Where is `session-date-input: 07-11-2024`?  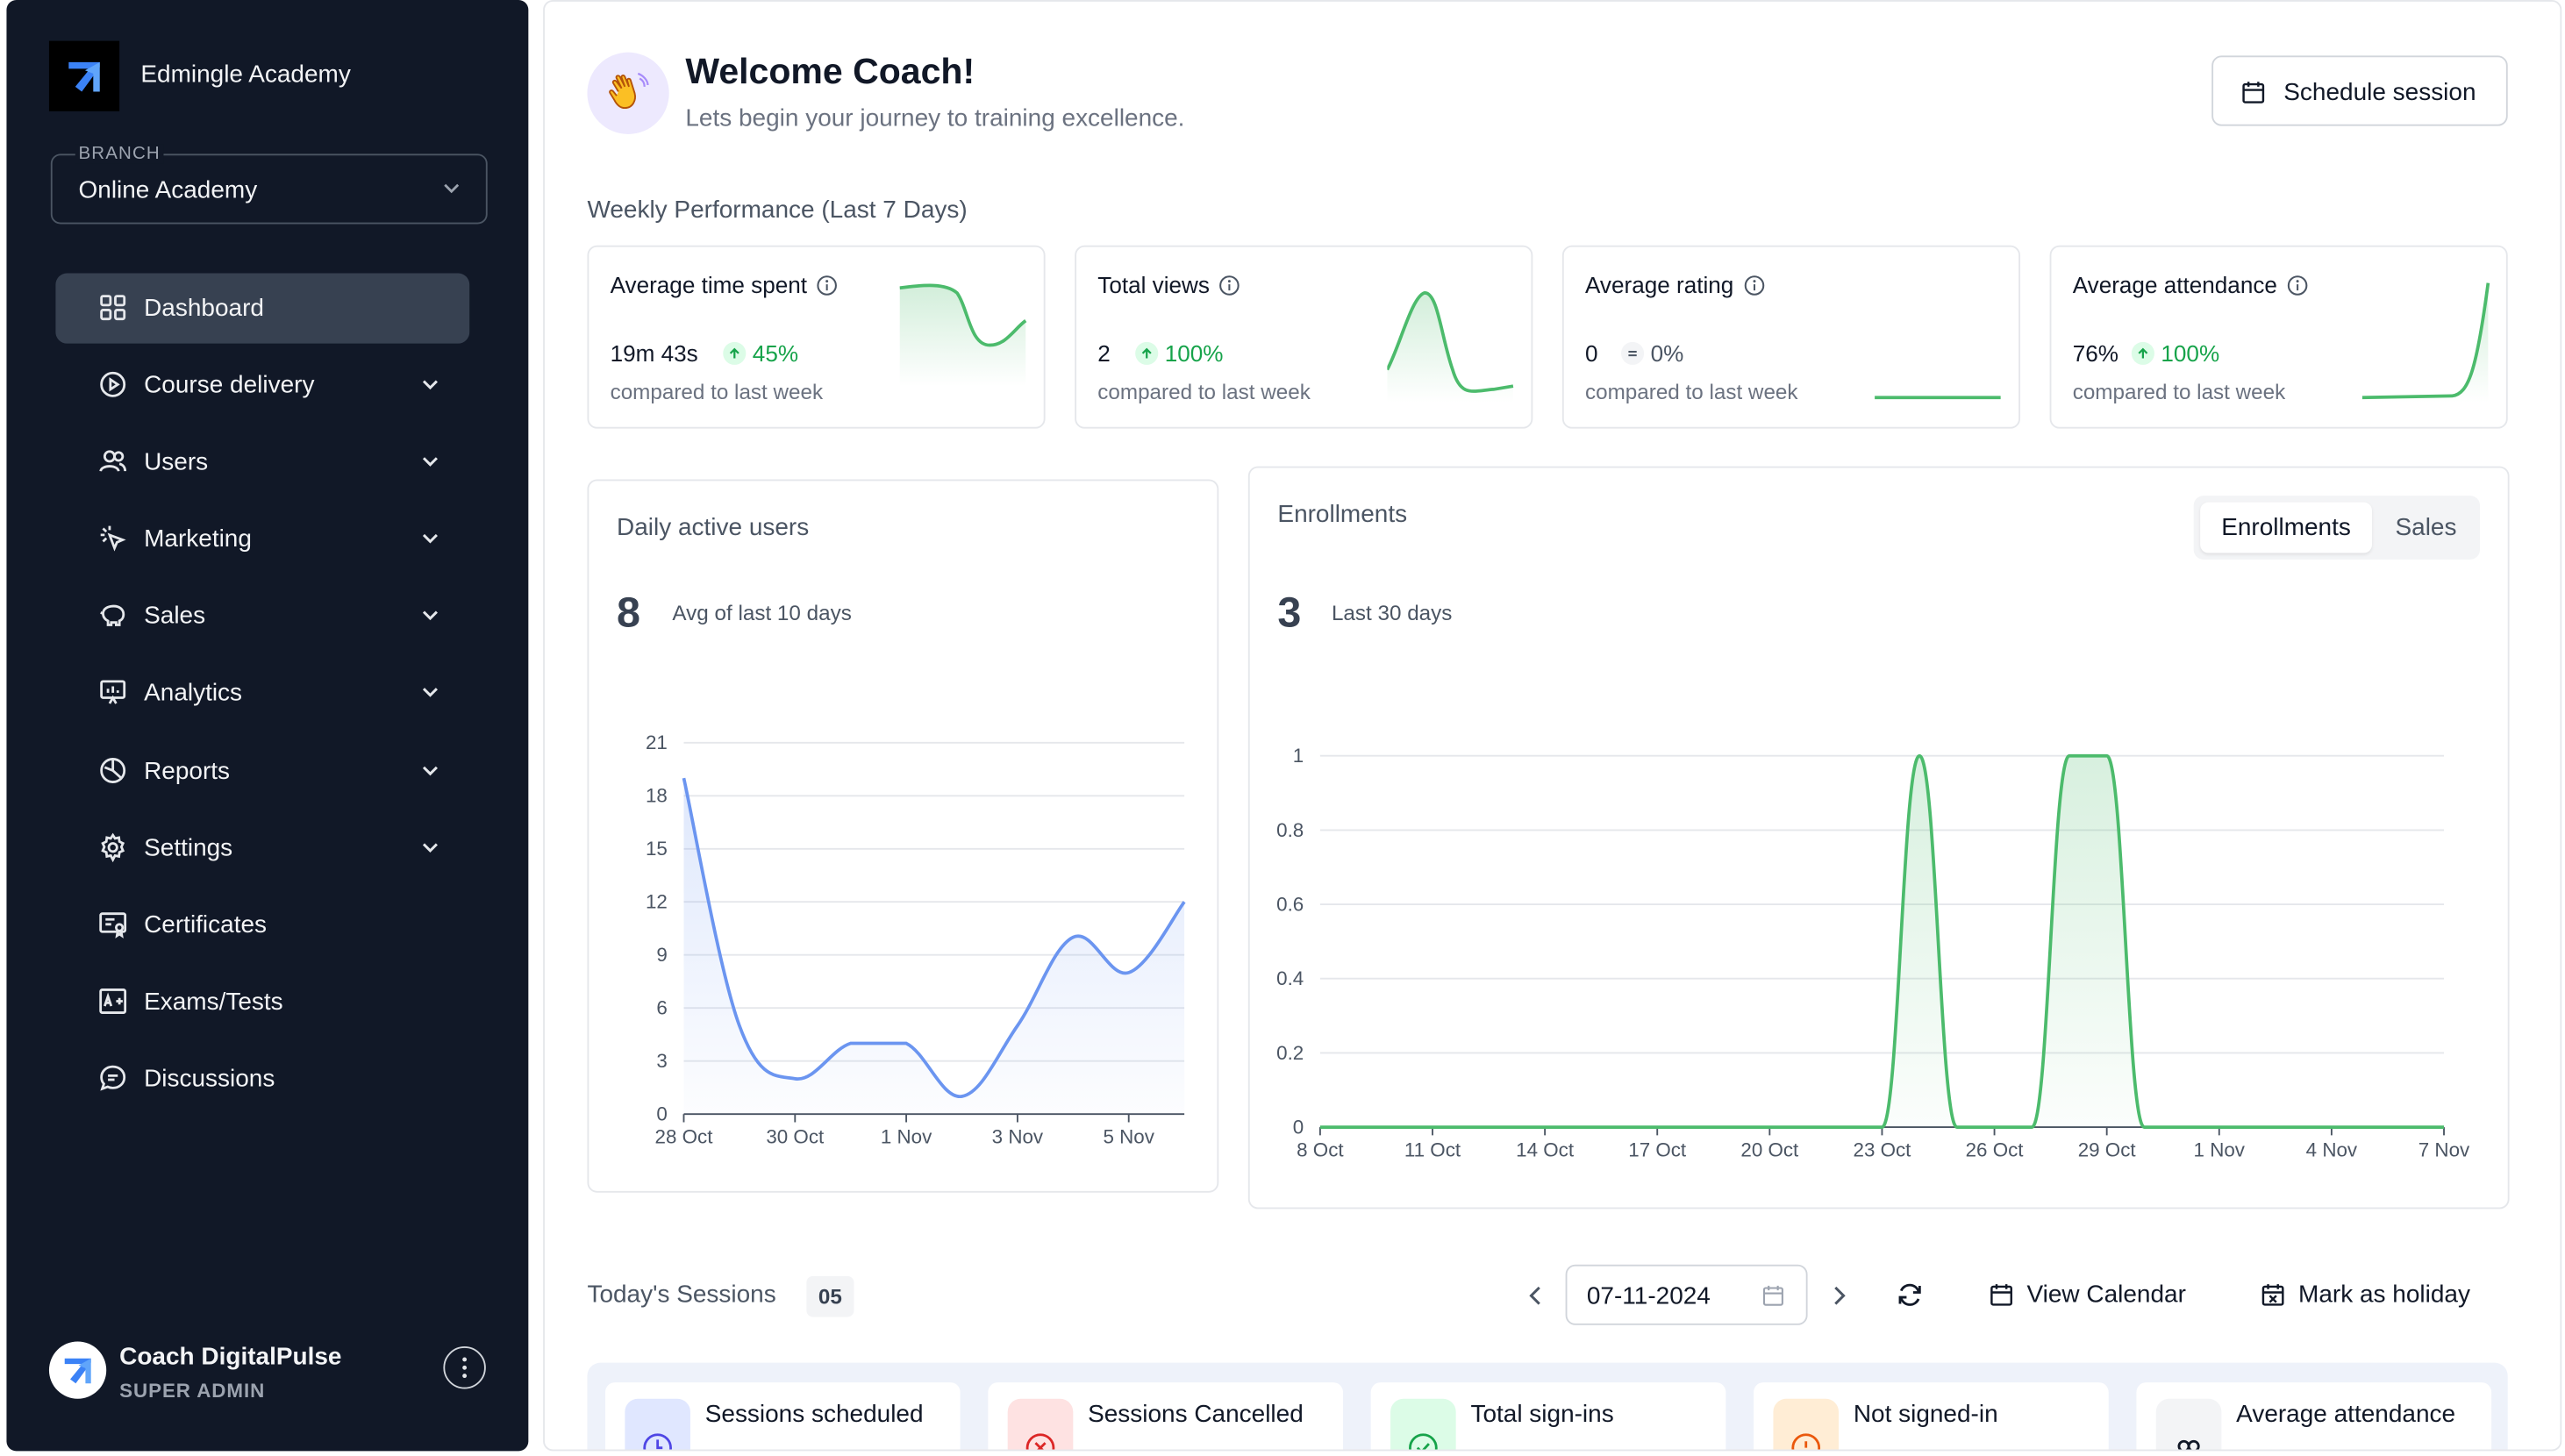 session-date-input: 07-11-2024 is located at coordinates (1686, 1294).